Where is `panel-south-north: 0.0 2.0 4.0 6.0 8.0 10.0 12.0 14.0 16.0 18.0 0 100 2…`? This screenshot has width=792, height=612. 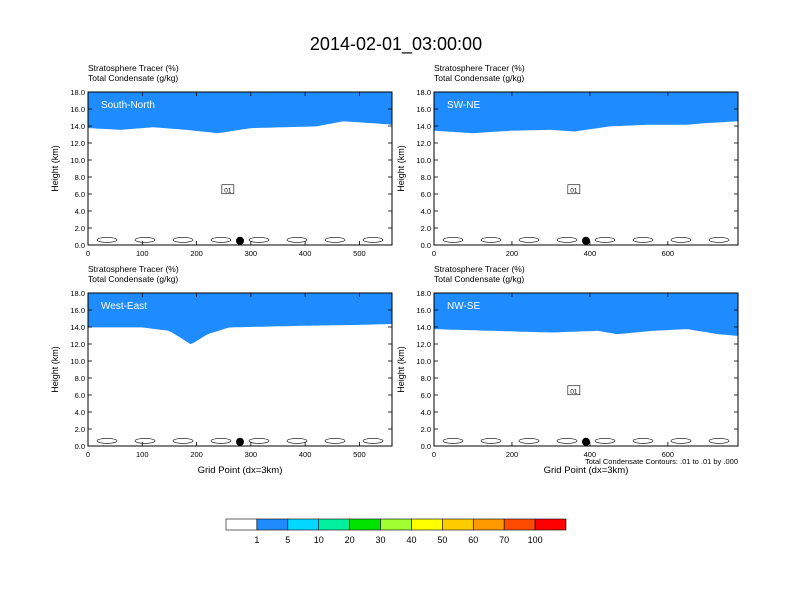 panel-south-north: 0.0 2.0 4.0 6.0 8.0 10.0 12.0 14.0 16.0 18.0 0 100 2… is located at coordinates (221, 160).